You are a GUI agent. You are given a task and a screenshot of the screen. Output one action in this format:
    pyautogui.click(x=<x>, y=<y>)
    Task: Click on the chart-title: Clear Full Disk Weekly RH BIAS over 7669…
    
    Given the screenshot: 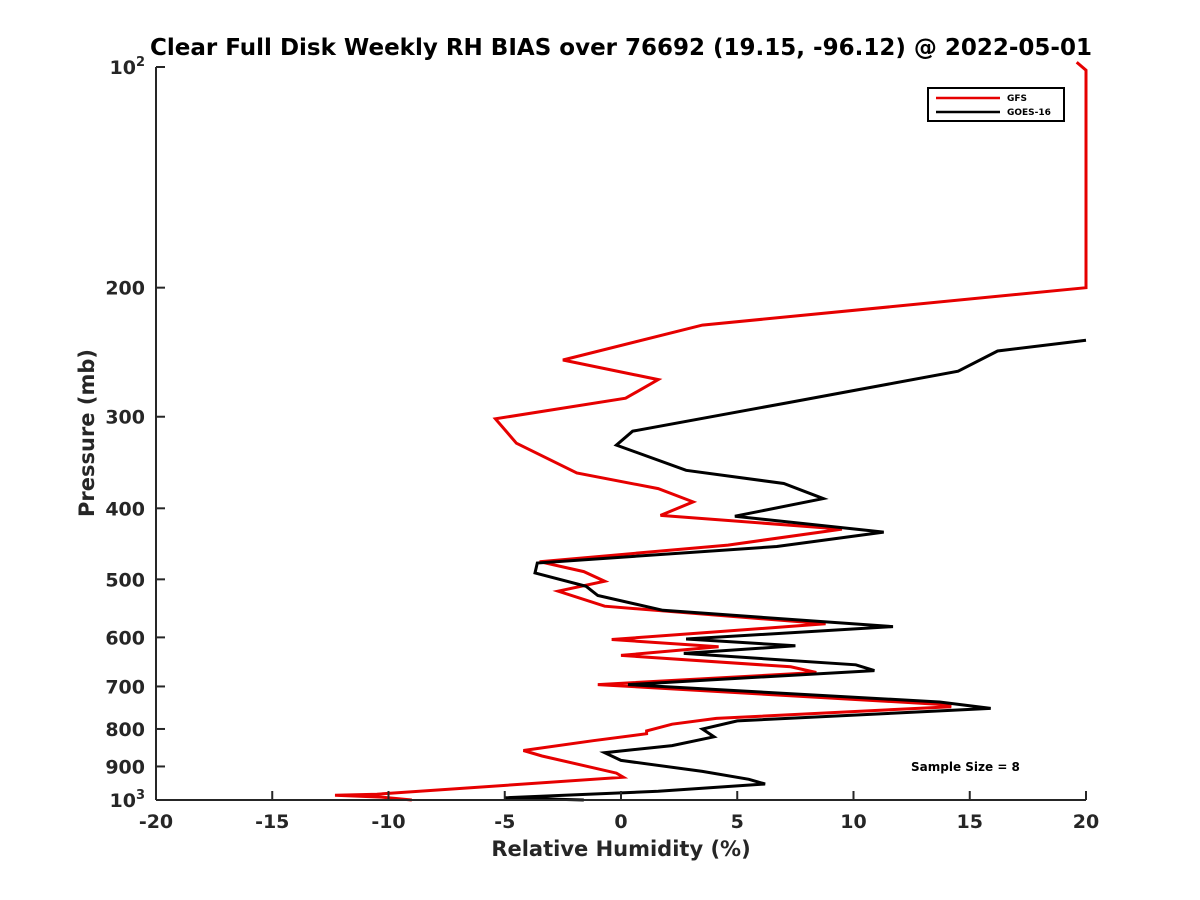 What is the action you would take?
    pyautogui.click(x=621, y=48)
    